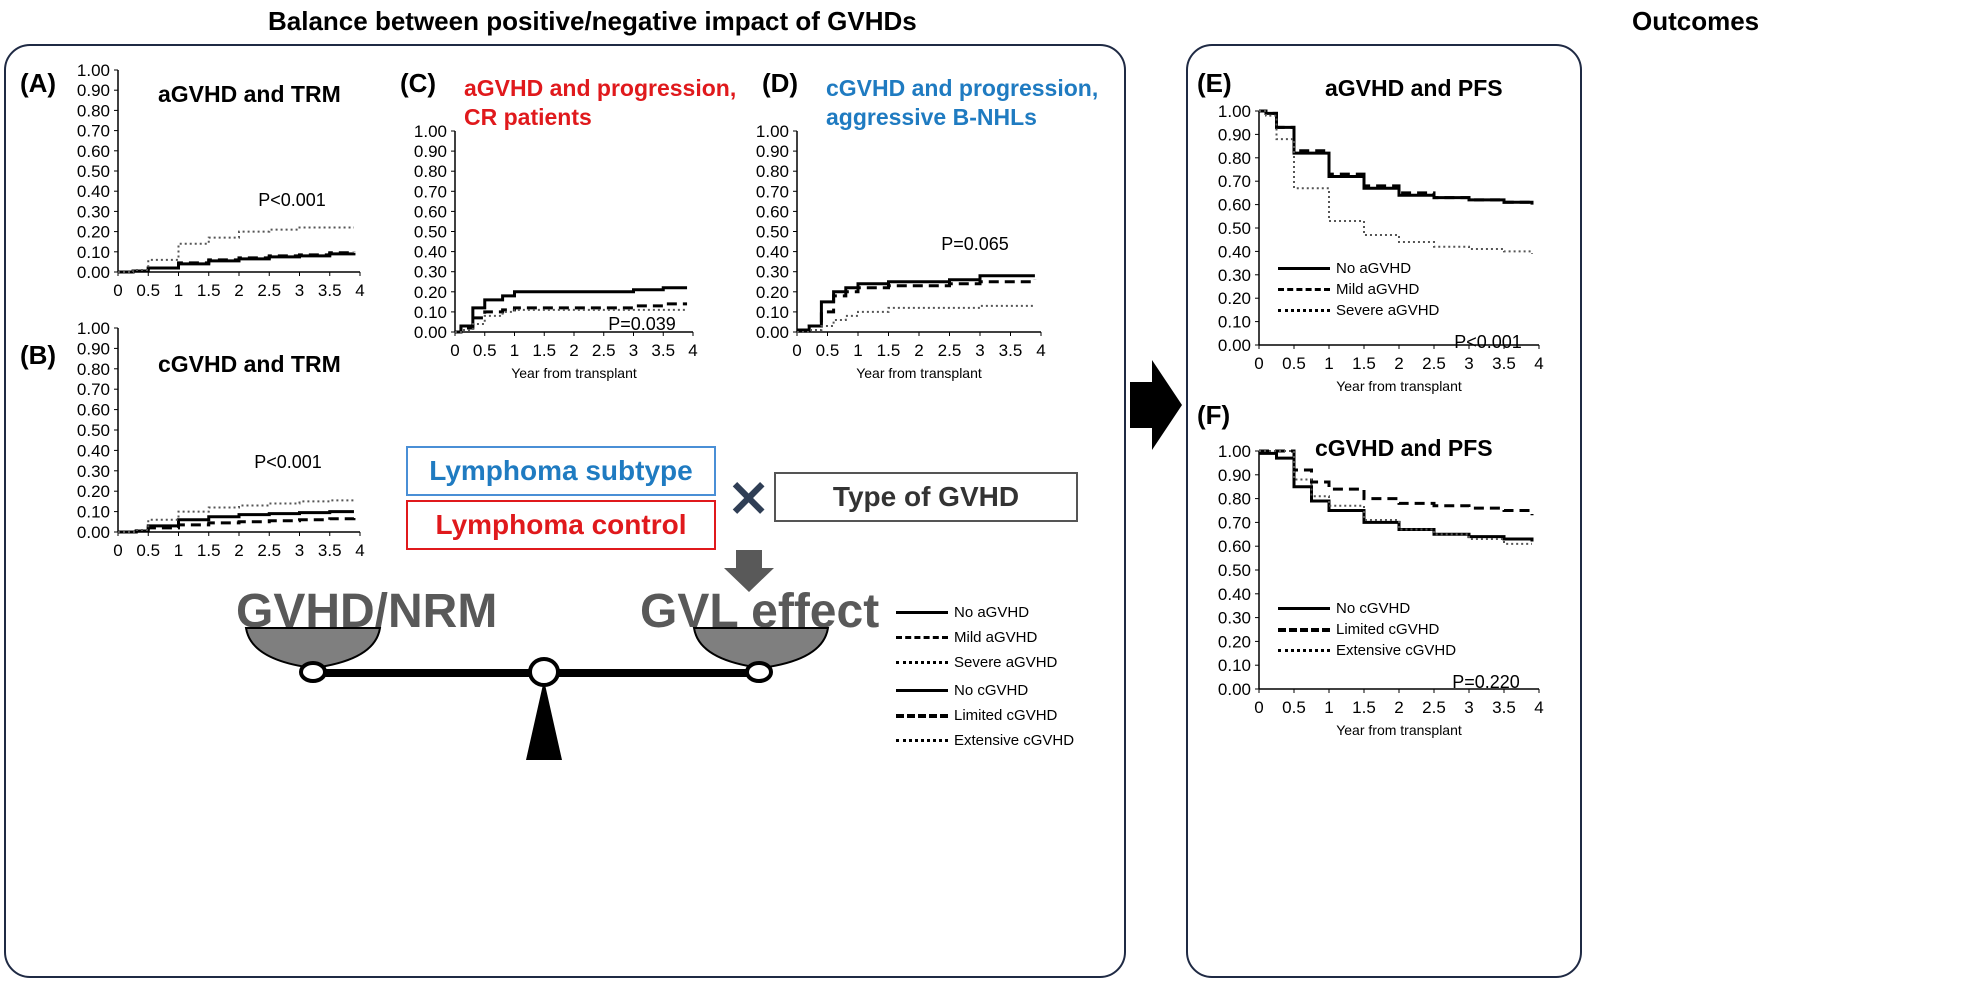 This screenshot has height=981, width=1984. Describe the element at coordinates (418, 83) in the screenshot. I see `panel-c-label: (C)` at that location.